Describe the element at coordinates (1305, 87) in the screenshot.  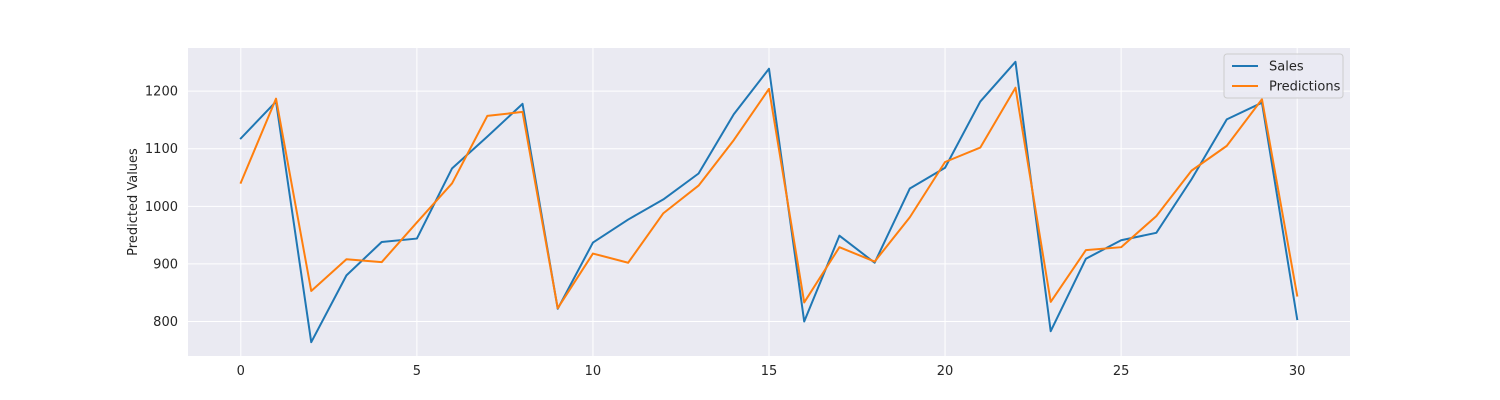
I see `legend-label-predictions: Predictions` at that location.